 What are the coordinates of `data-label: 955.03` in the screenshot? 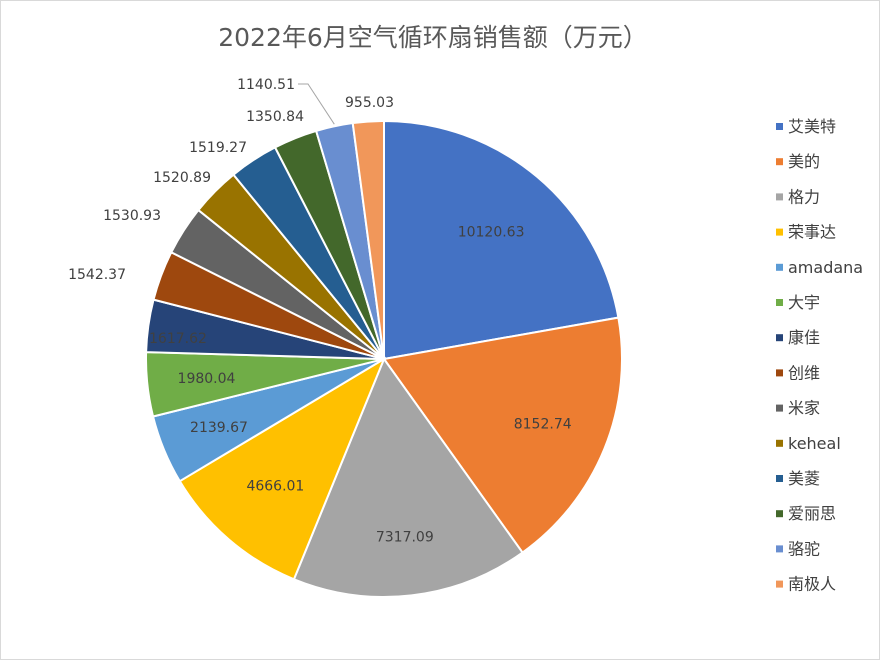 It's located at (369, 103).